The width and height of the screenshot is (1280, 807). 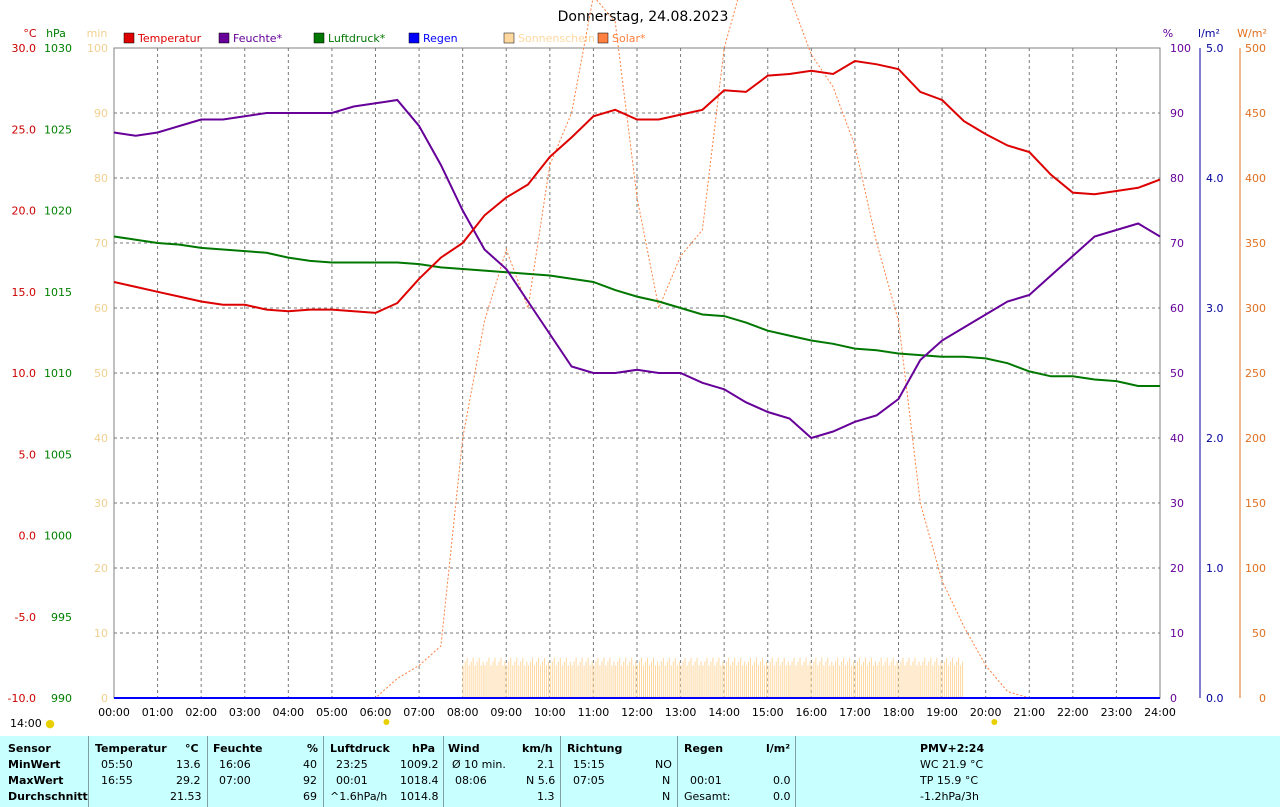 What do you see at coordinates (36, 780) in the screenshot?
I see `row-max-label: MaxWert` at bounding box center [36, 780].